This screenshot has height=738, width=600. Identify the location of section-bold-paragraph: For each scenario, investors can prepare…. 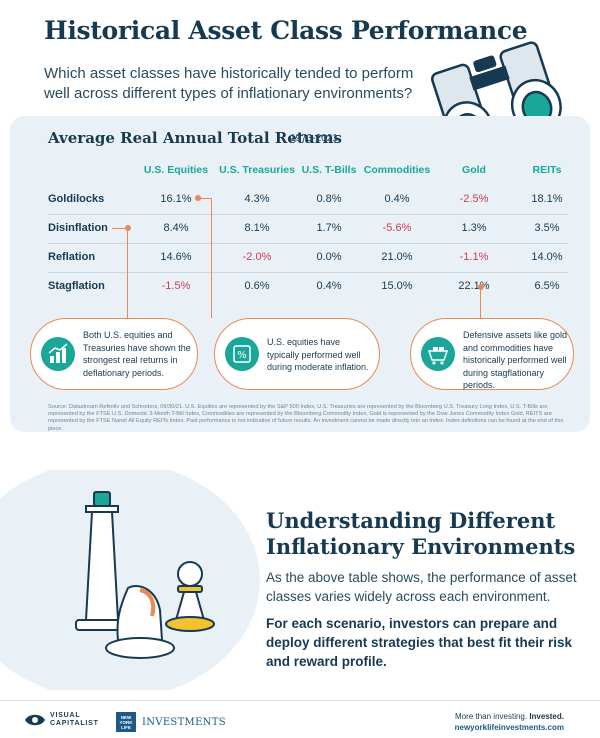
(419, 642).